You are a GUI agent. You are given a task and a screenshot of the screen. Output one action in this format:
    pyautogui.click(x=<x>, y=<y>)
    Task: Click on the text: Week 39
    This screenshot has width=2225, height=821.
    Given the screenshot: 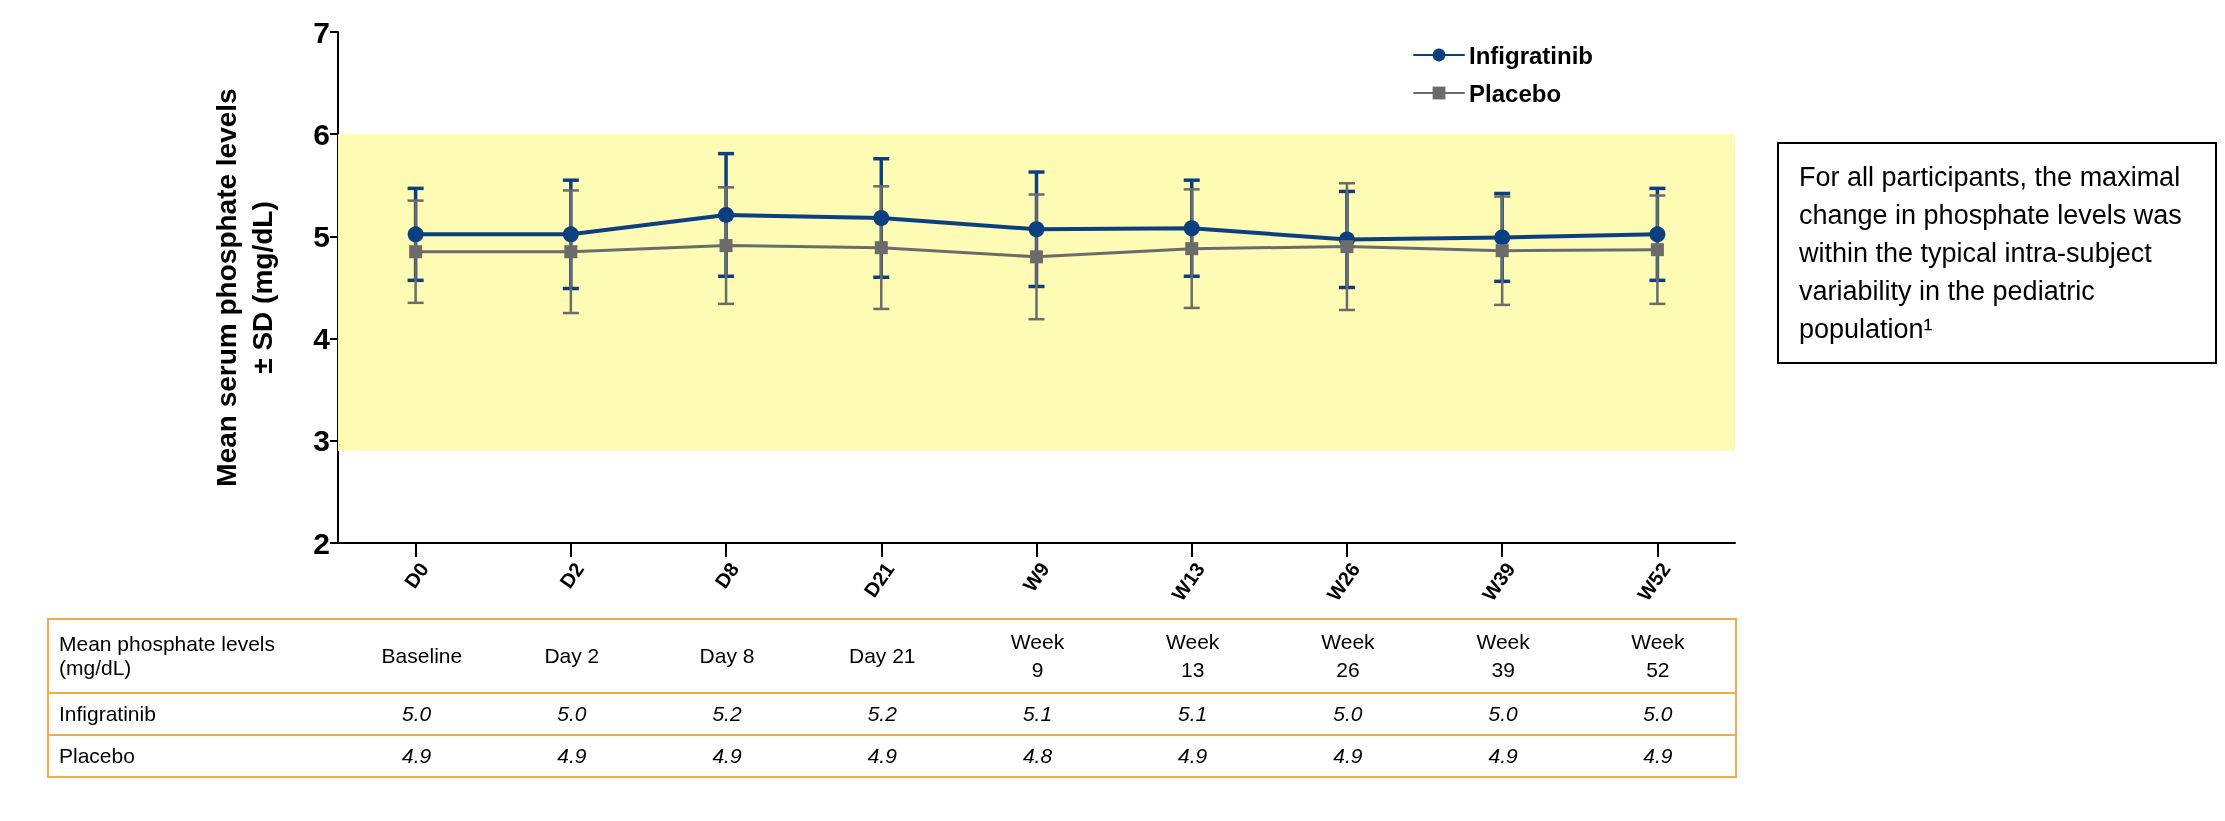 What is the action you would take?
    pyautogui.click(x=1503, y=656)
    